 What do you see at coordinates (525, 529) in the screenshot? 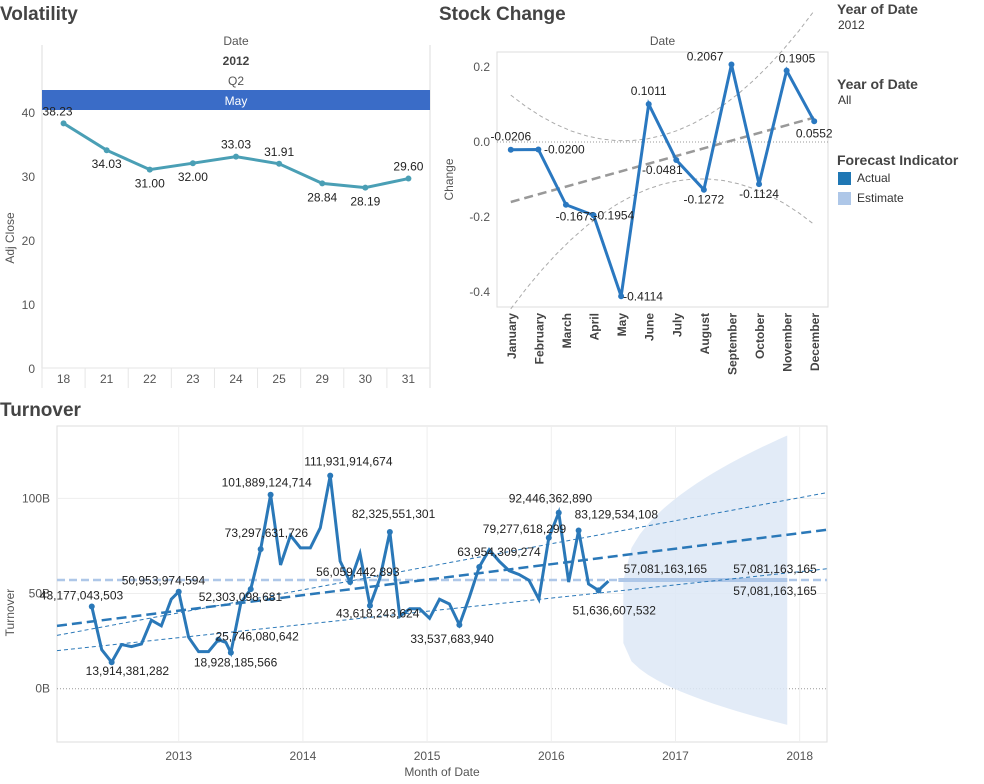
I see `turn-data-label: 79,277,618,299` at bounding box center [525, 529].